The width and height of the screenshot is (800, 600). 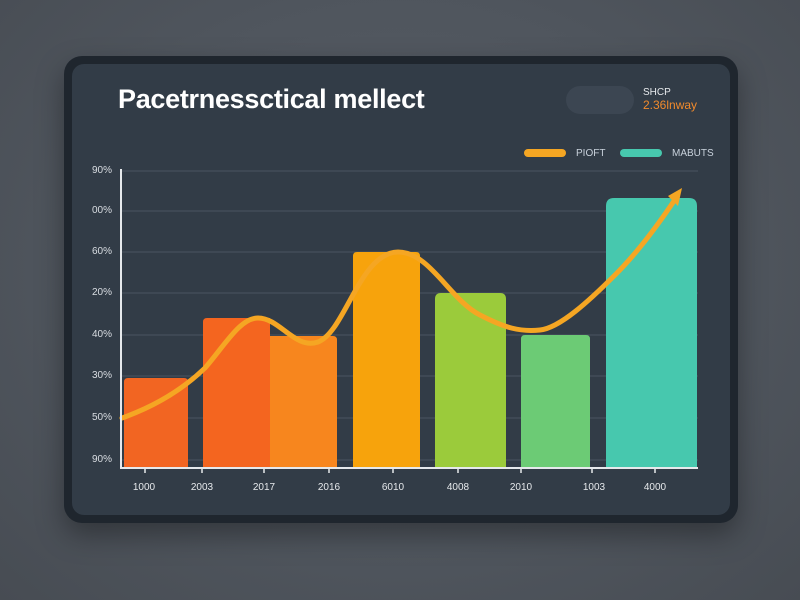 What do you see at coordinates (144, 487) in the screenshot?
I see `x-tick-label: 1000` at bounding box center [144, 487].